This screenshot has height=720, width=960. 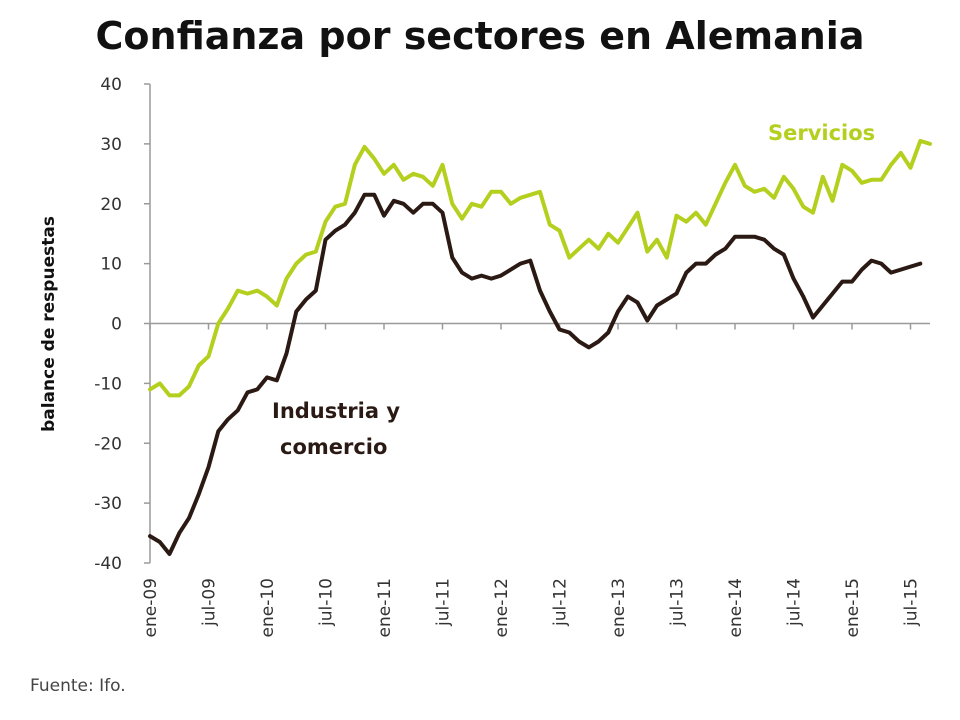 What do you see at coordinates (49, 324) in the screenshot?
I see `y-axis-title: balance de respuestas` at bounding box center [49, 324].